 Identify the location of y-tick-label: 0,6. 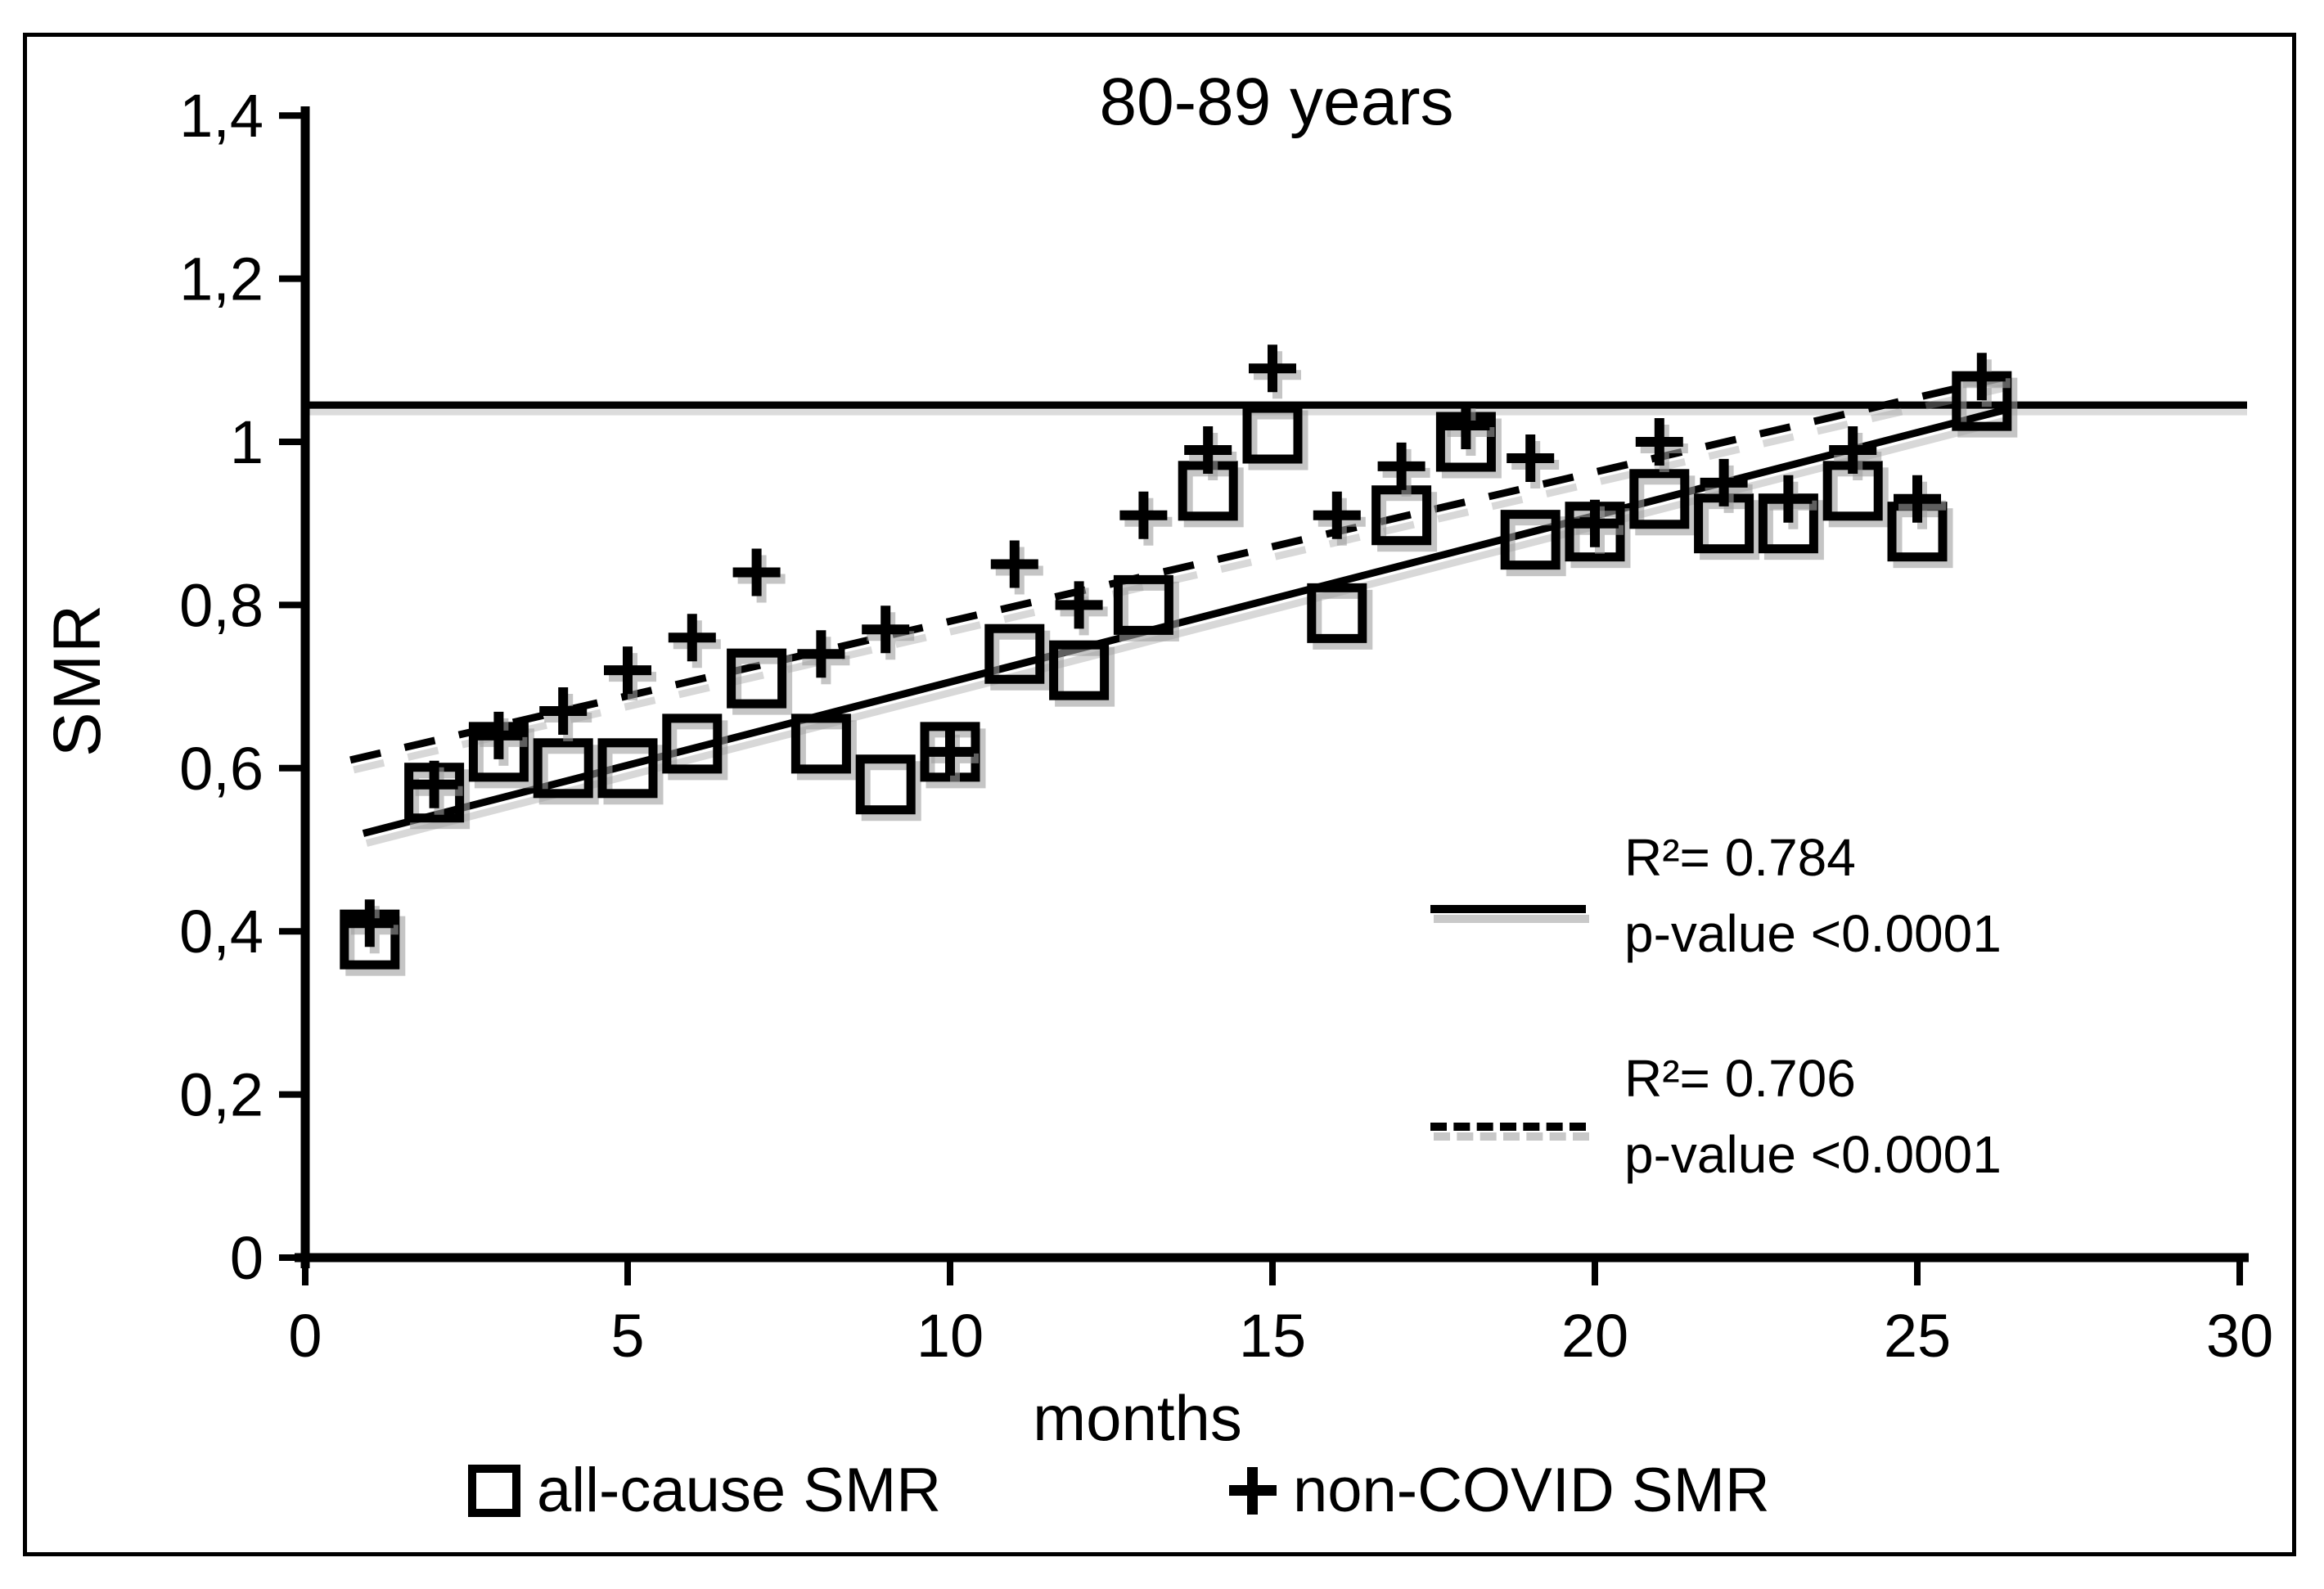
(221, 769).